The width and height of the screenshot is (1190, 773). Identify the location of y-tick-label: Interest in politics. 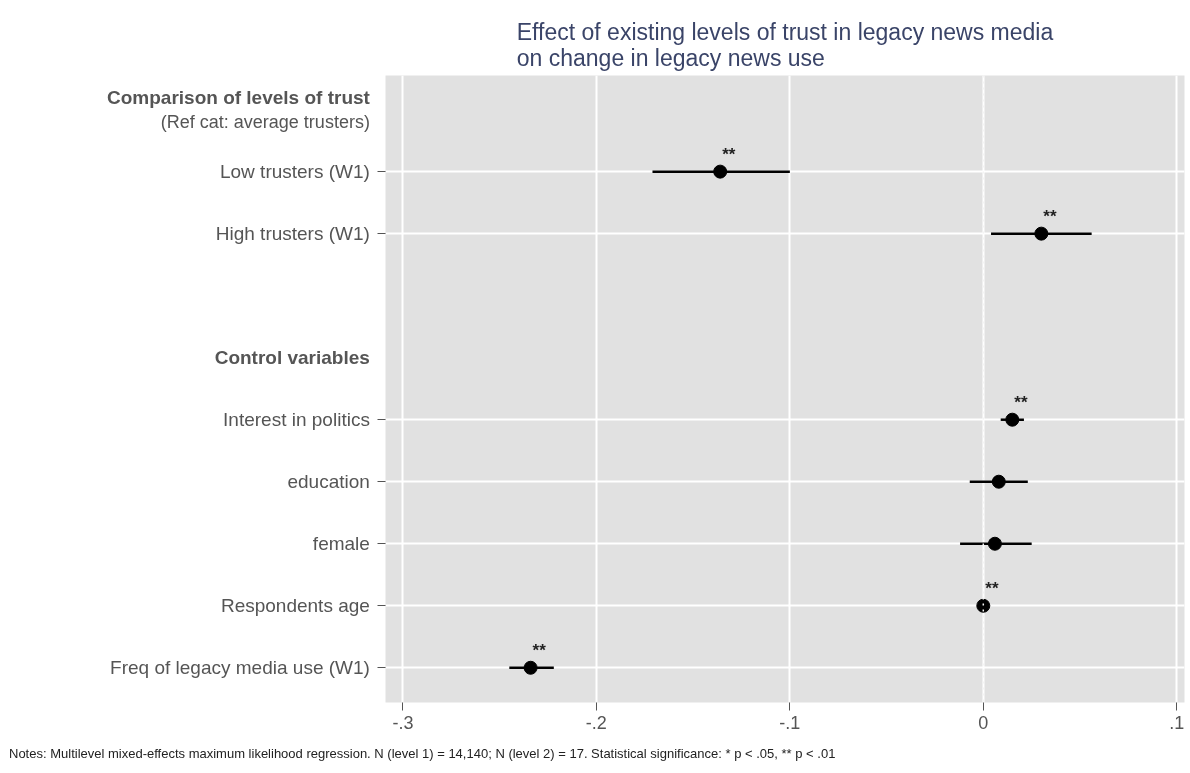
(296, 420).